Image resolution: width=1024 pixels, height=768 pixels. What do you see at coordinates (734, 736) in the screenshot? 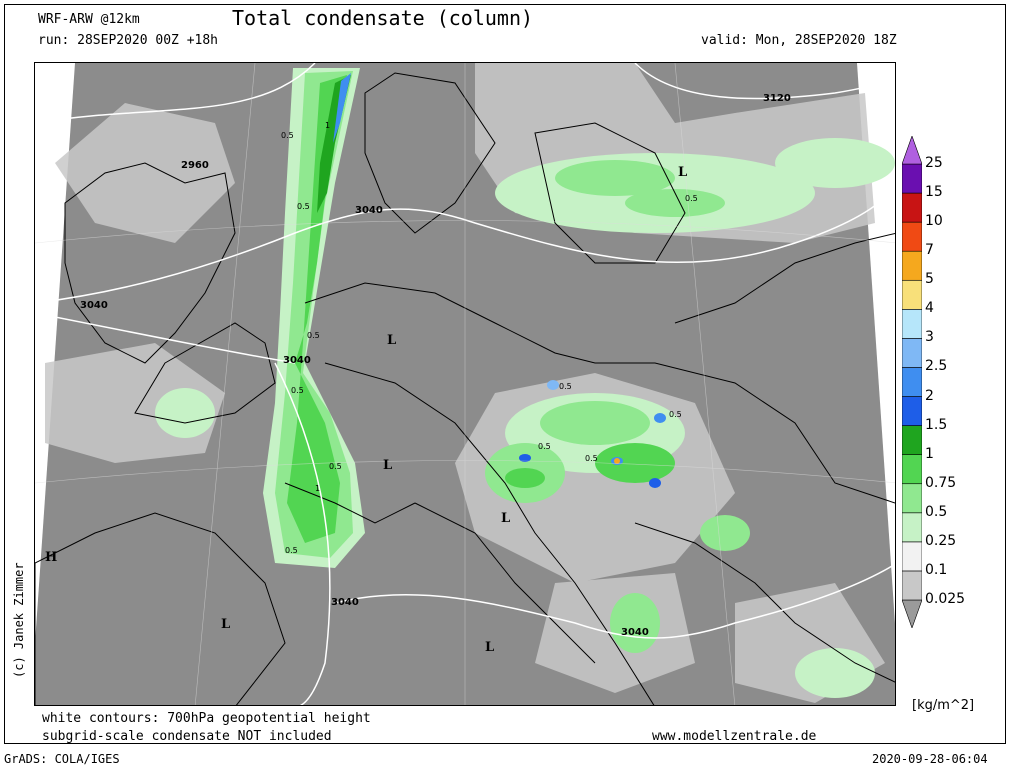
I see `website-label: www.modellzentrale.de` at bounding box center [734, 736].